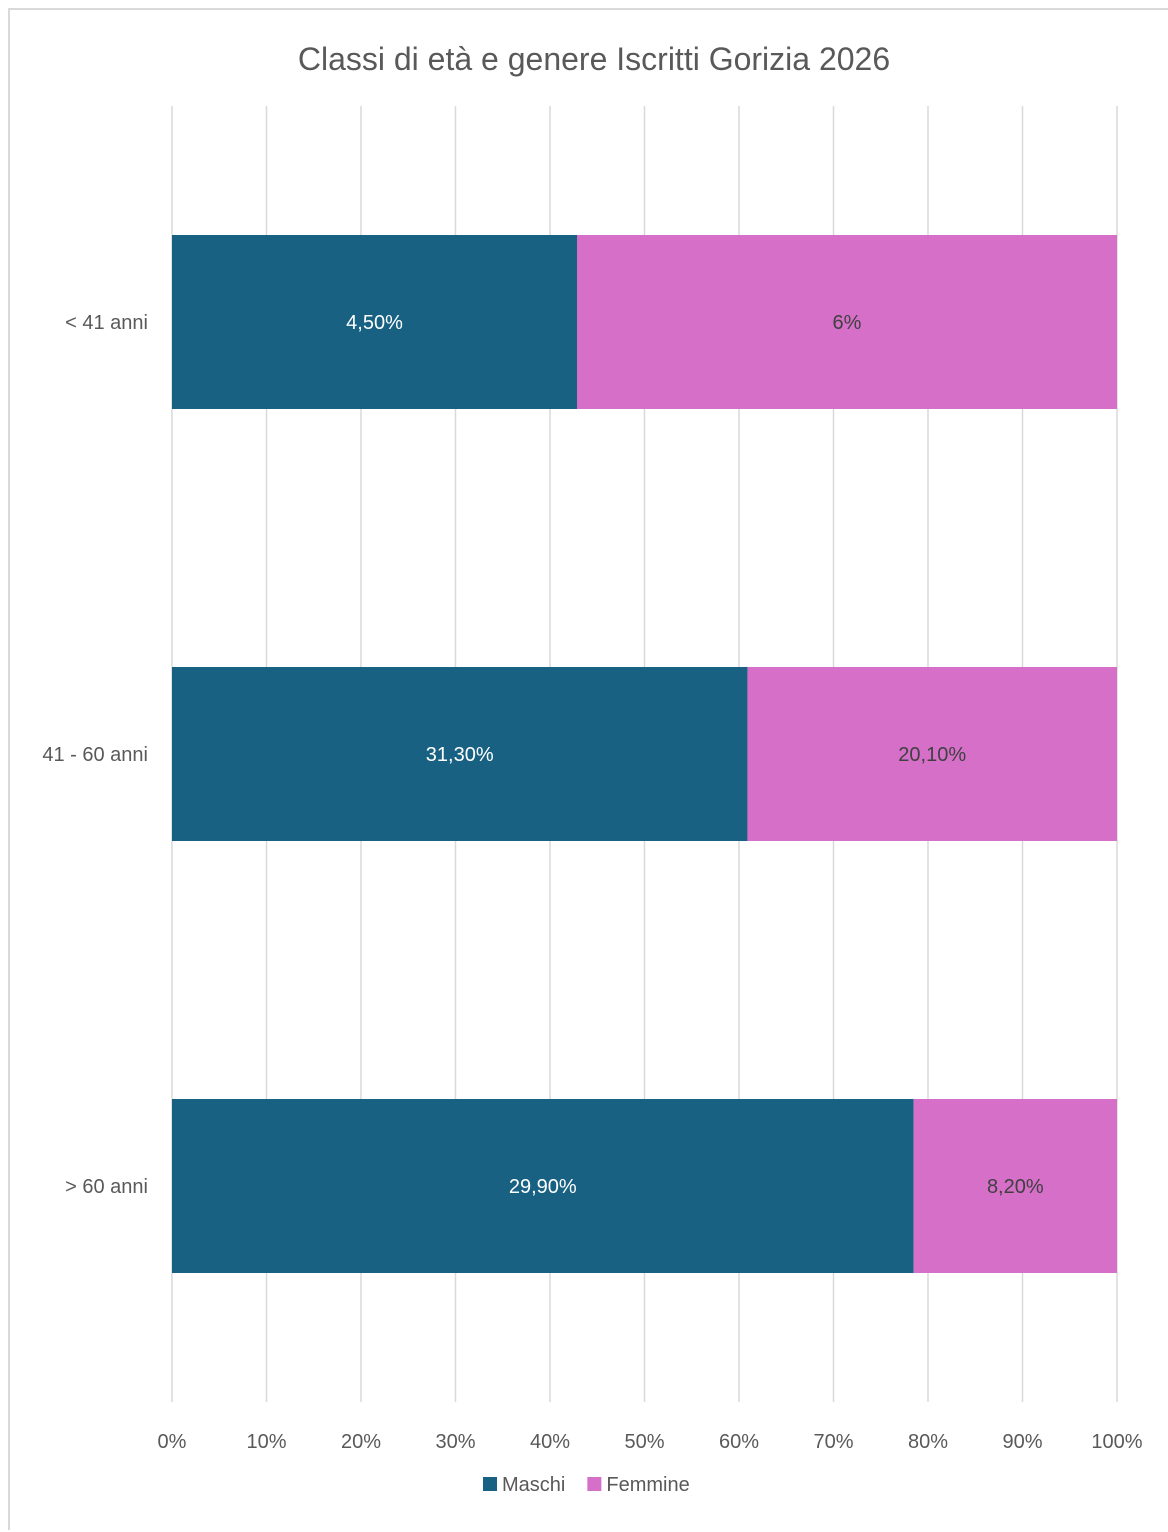  I want to click on x-tick-label: 60%, so click(739, 1442).